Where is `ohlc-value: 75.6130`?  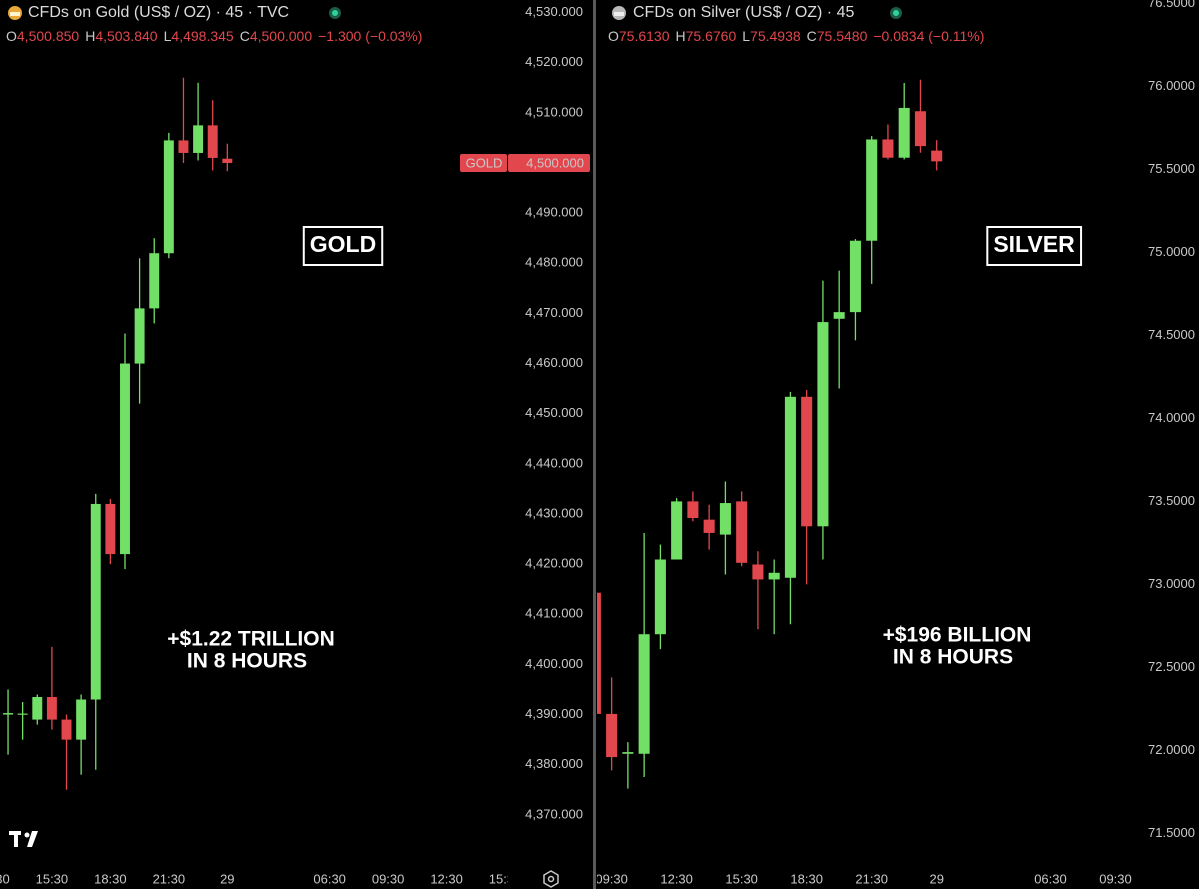 ohlc-value: 75.6130 is located at coordinates (644, 36).